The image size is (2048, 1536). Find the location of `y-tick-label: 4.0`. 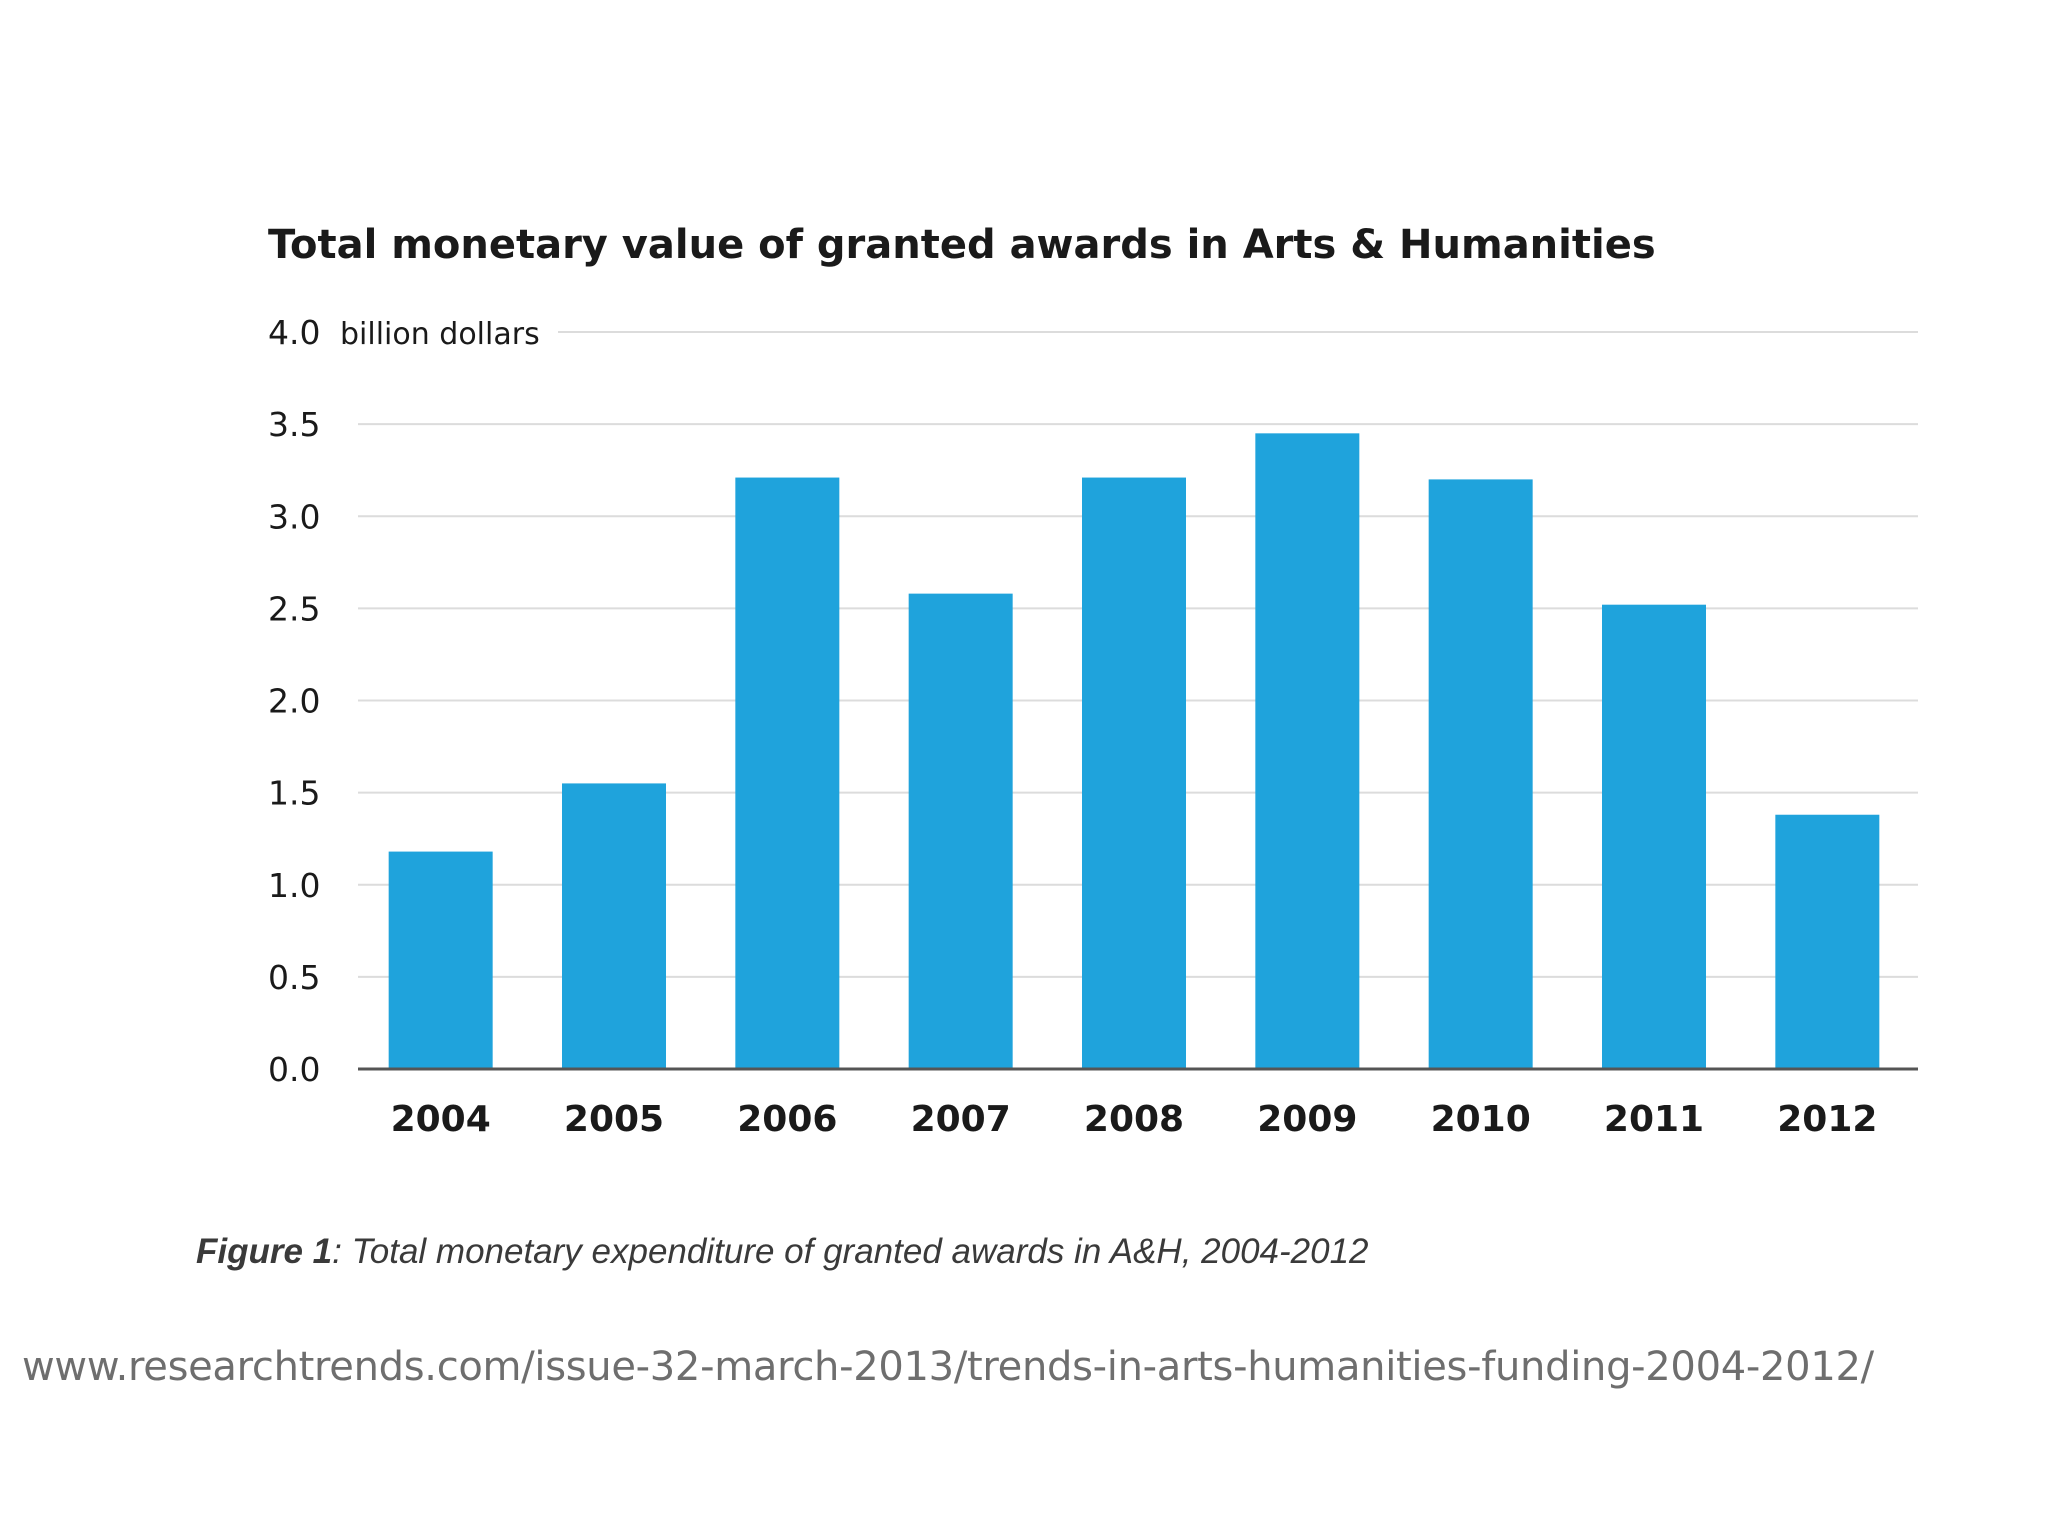

y-tick-label: 4.0 is located at coordinates (294, 332).